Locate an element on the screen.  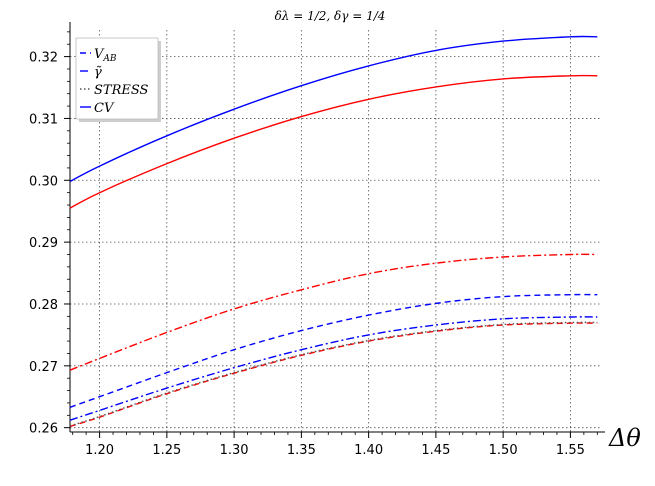
legend-label: STRESS is located at coordinates (121, 90).